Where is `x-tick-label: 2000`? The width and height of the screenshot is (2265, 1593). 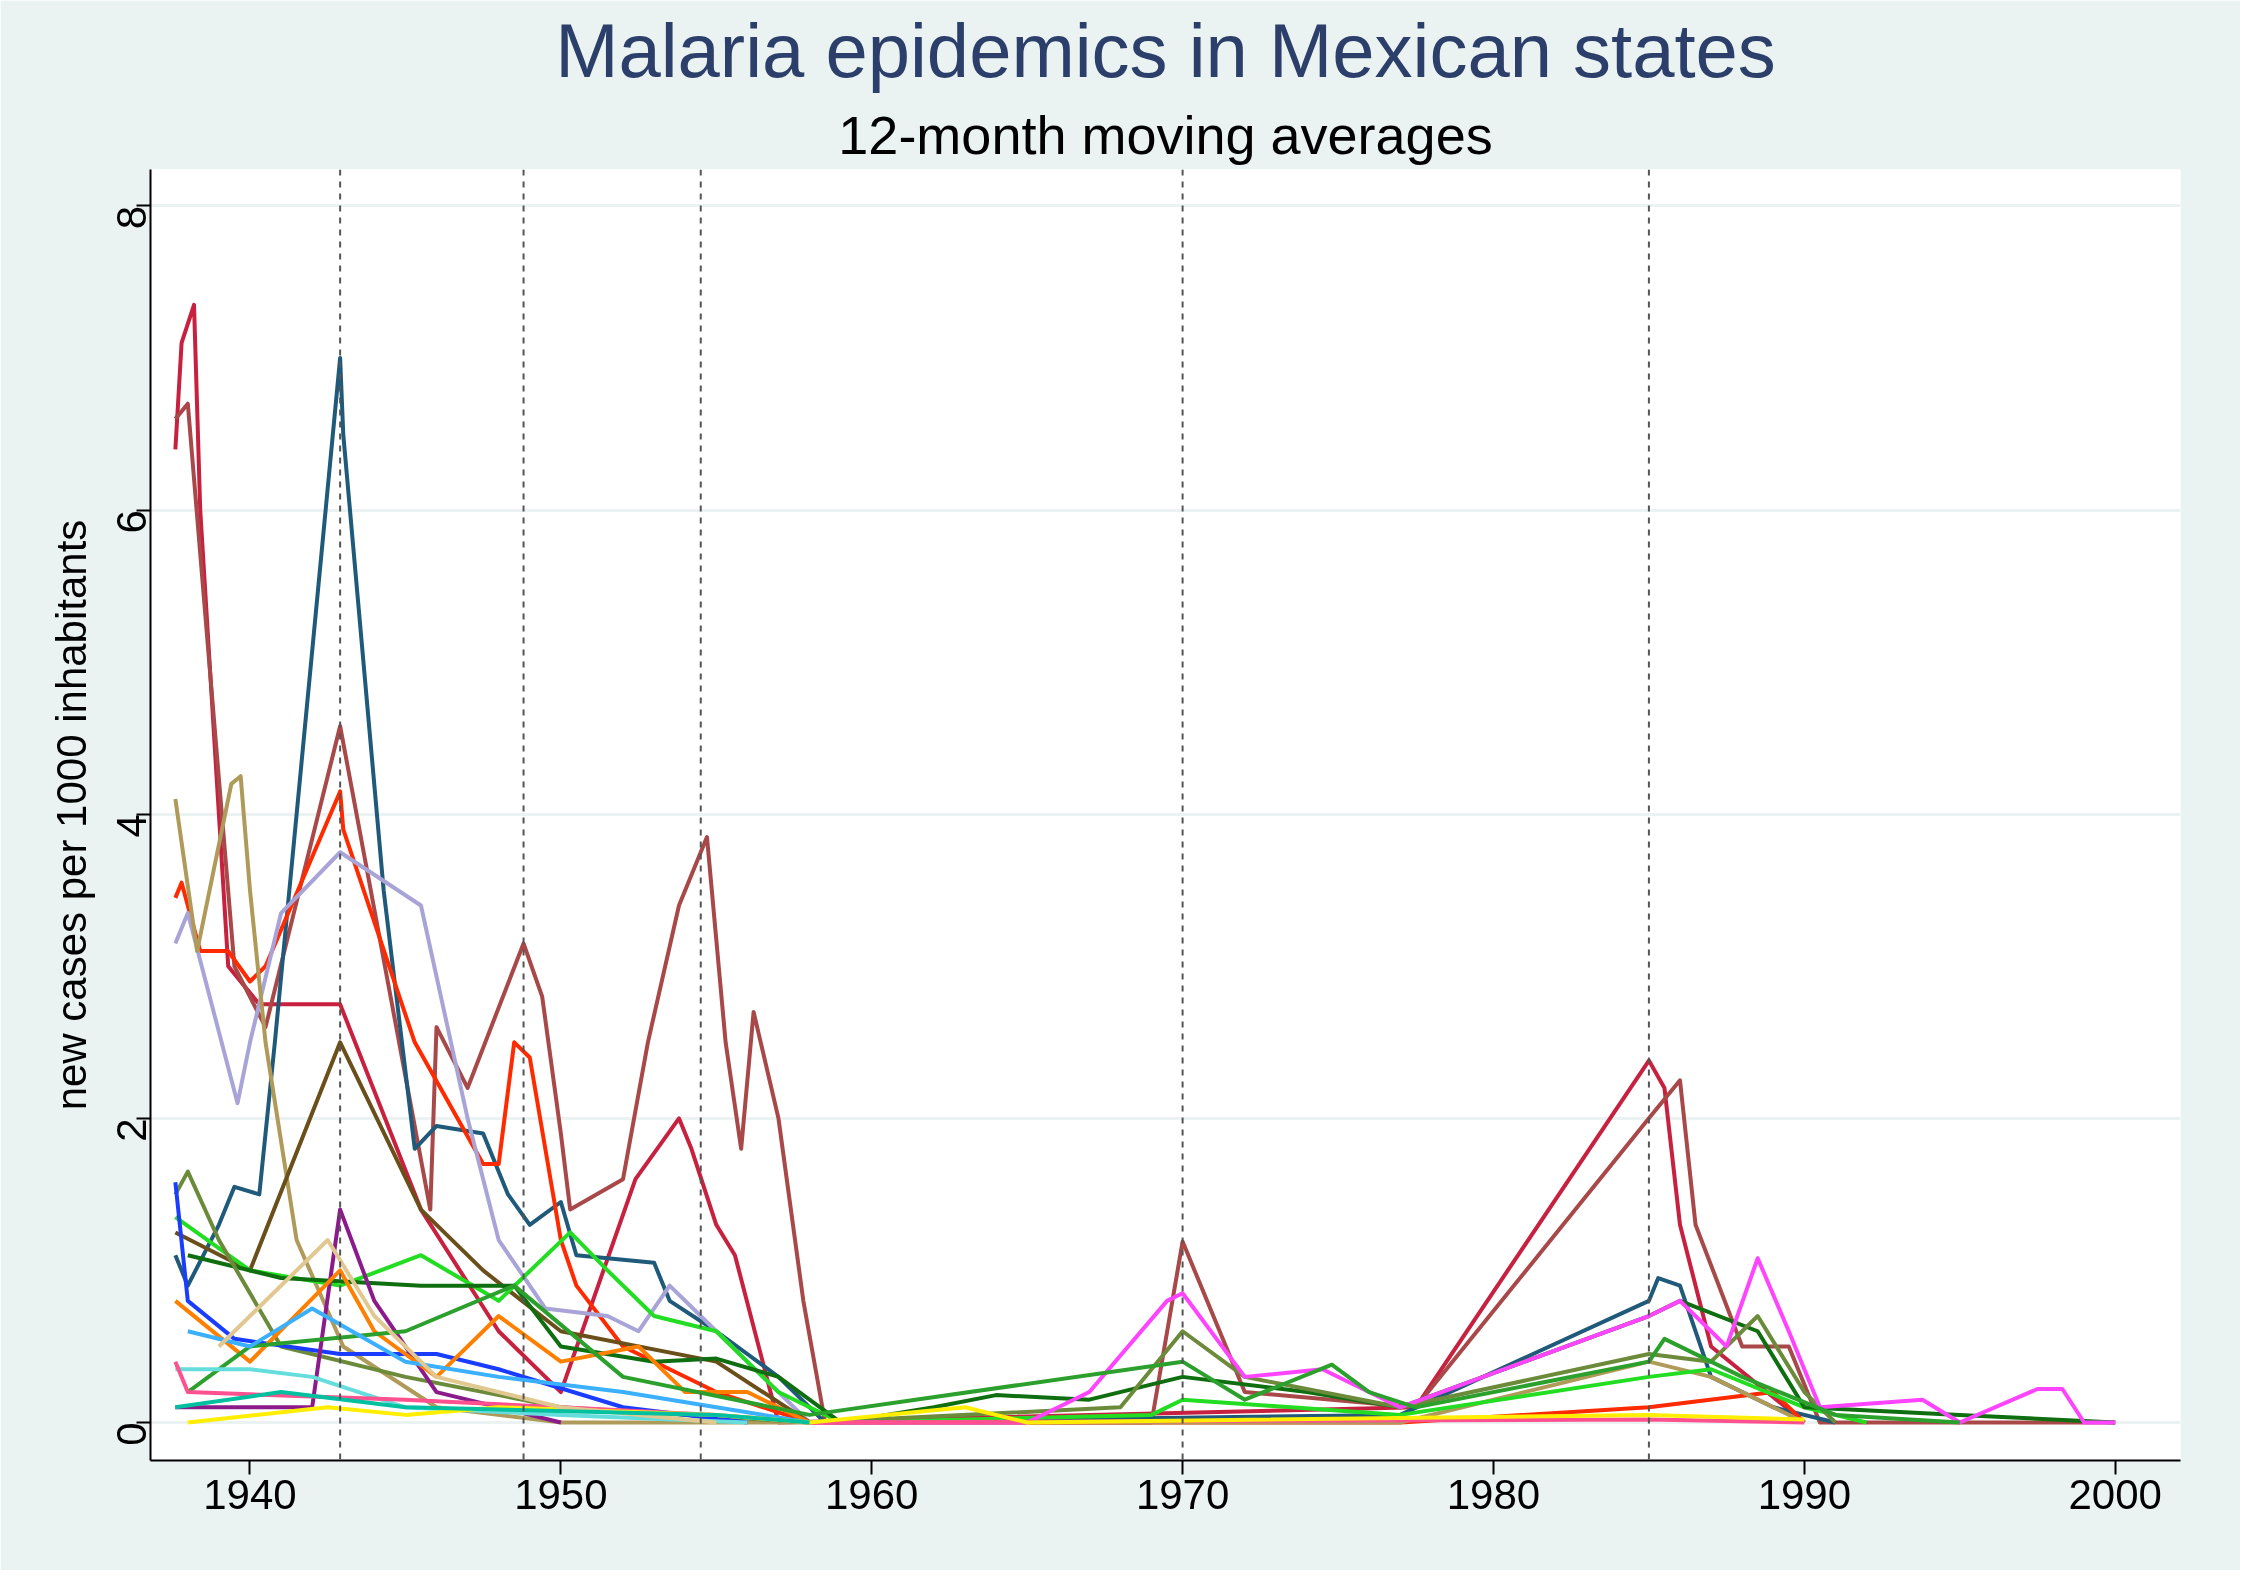
x-tick-label: 2000 is located at coordinates (2115, 1494).